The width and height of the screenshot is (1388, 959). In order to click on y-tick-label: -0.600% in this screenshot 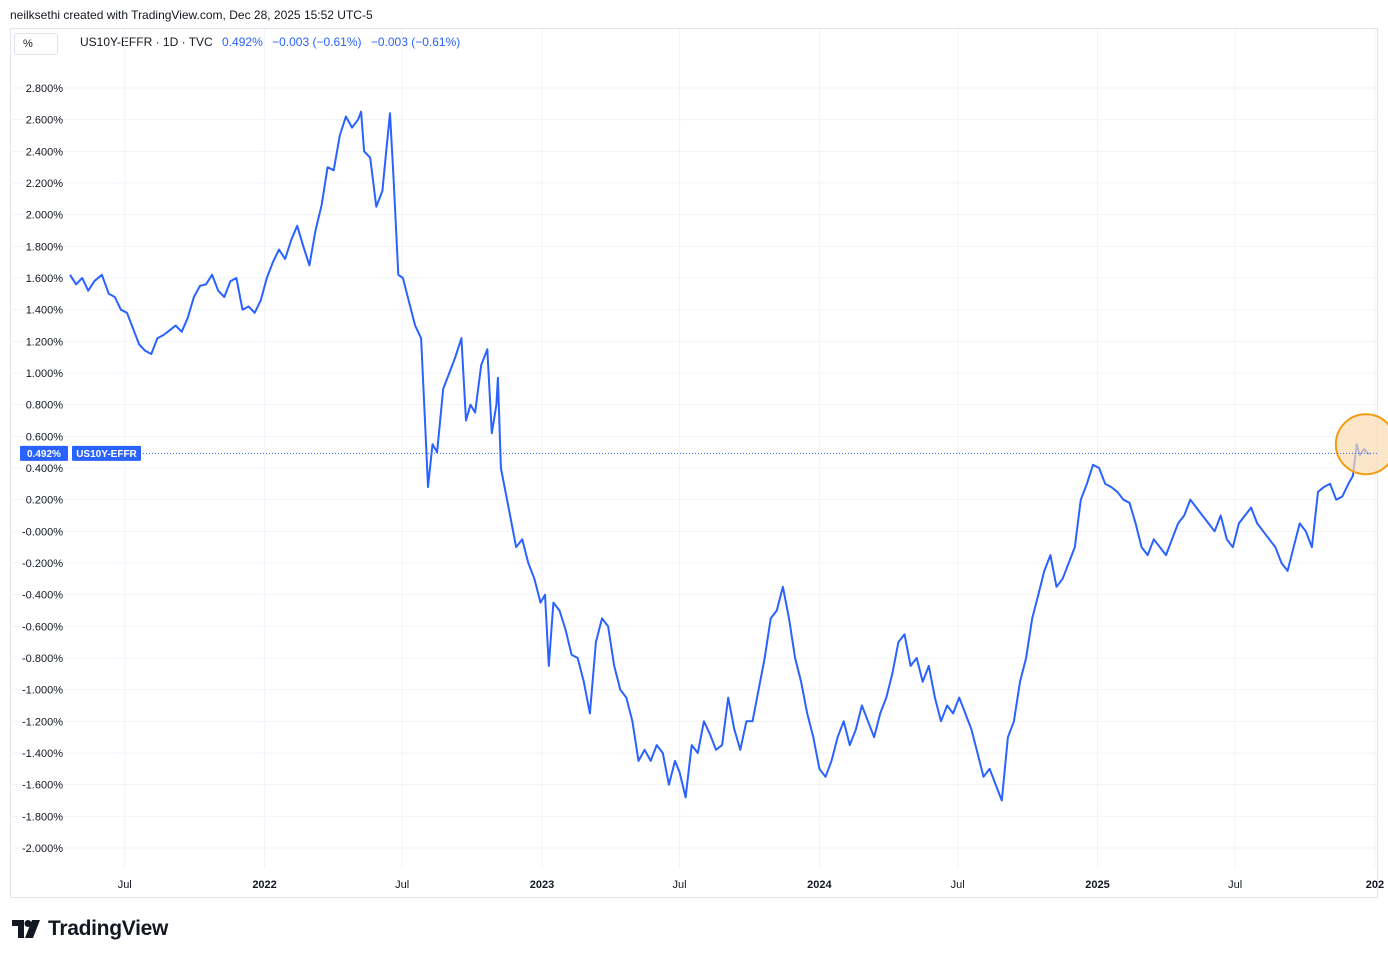, I will do `click(42, 627)`.